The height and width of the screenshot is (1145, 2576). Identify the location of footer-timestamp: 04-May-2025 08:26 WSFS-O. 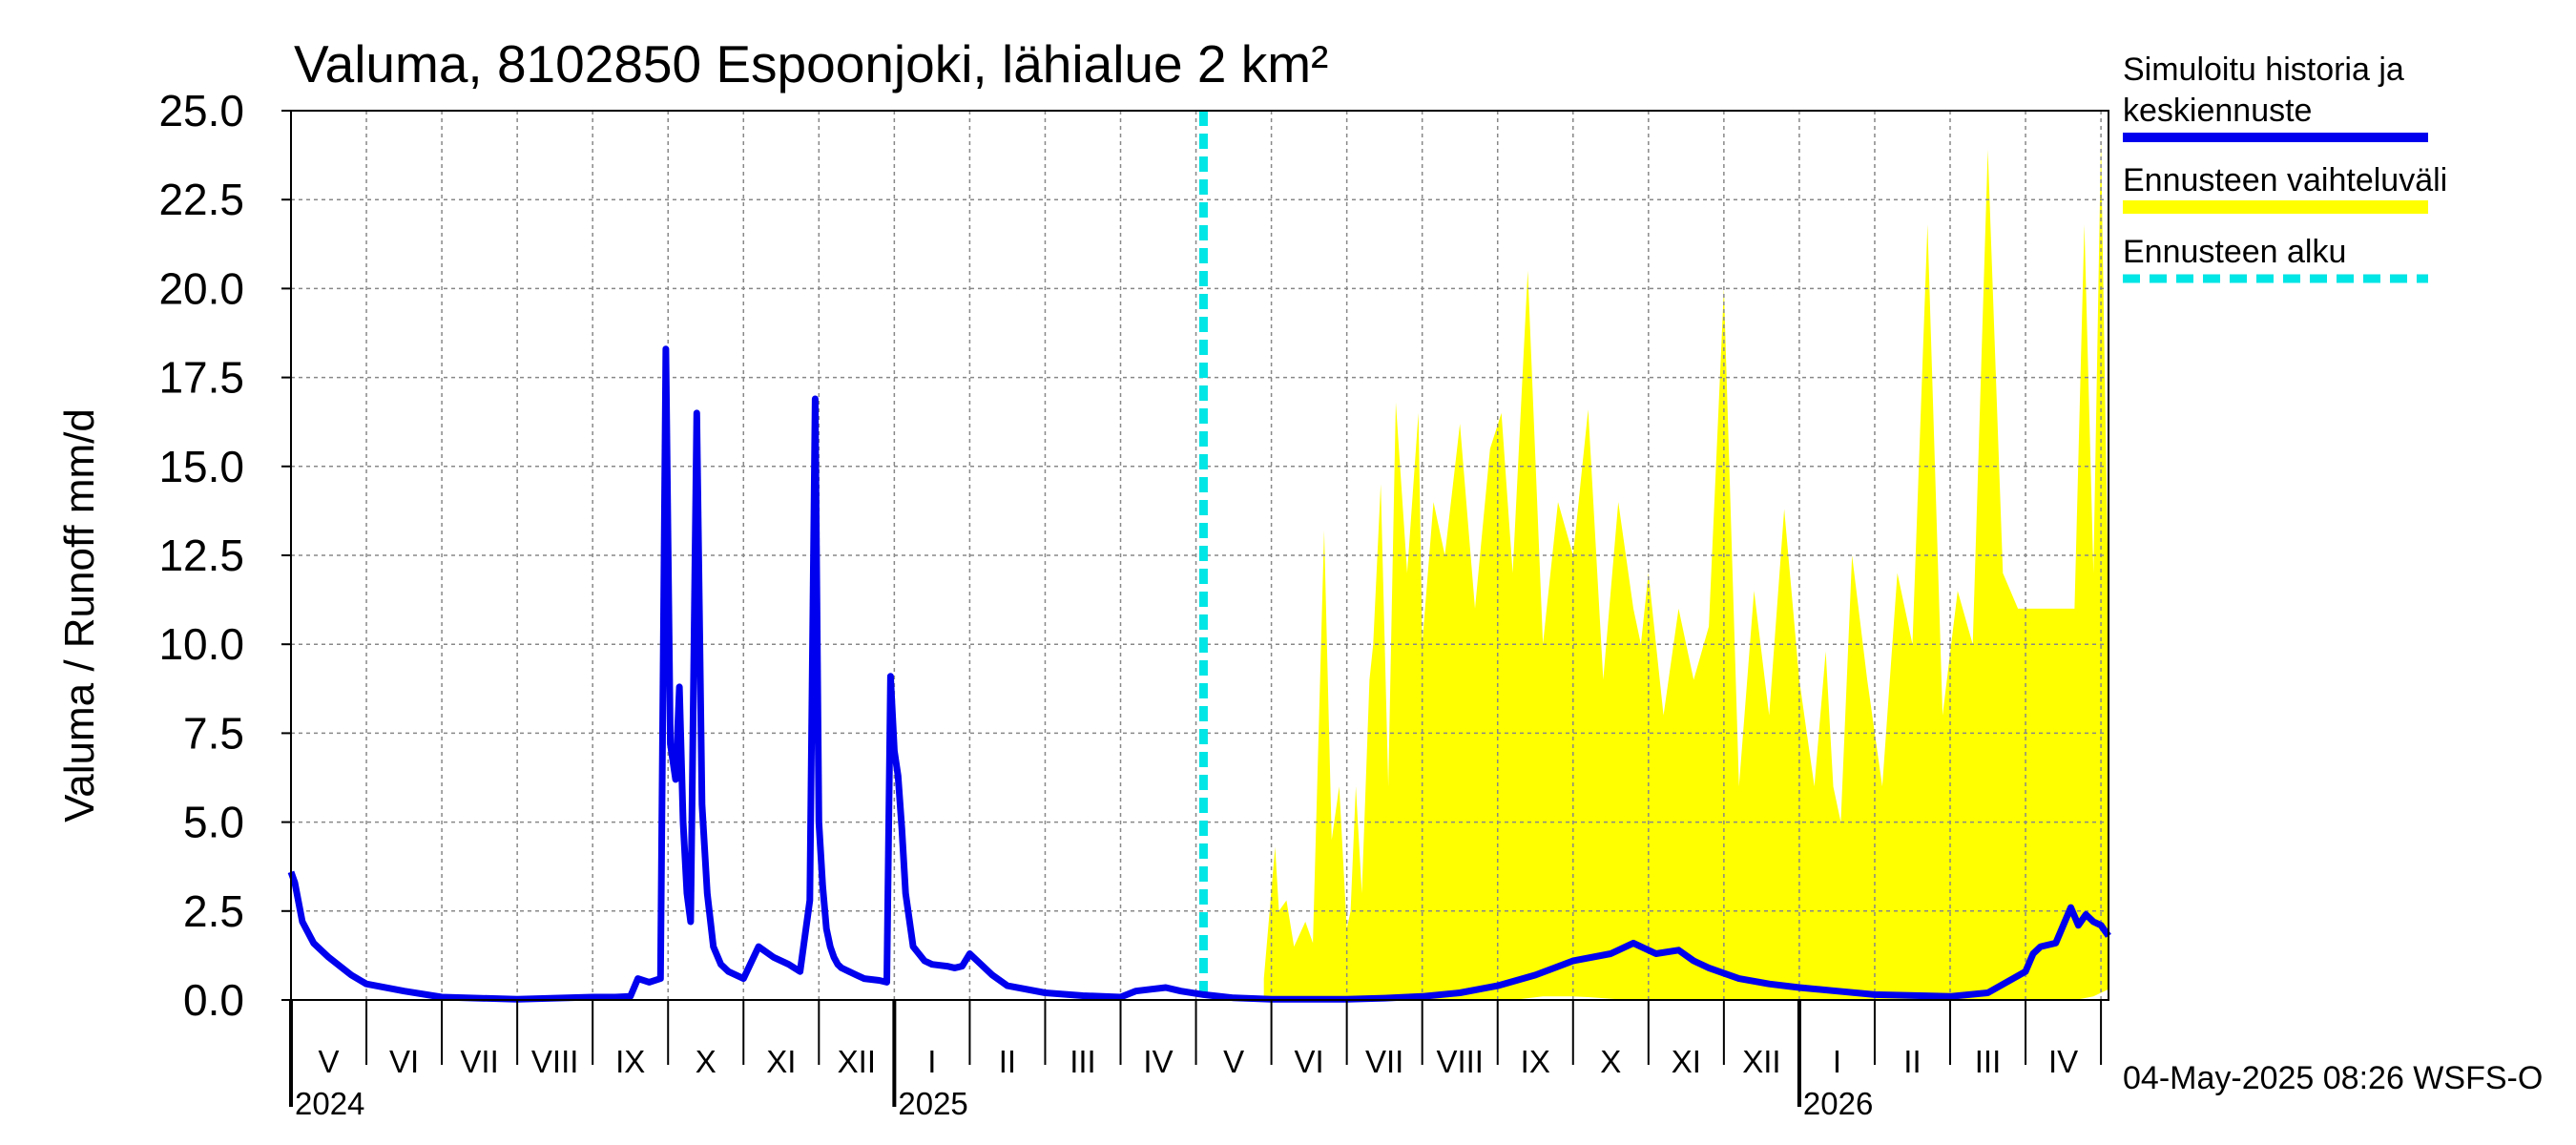
(2333, 1078).